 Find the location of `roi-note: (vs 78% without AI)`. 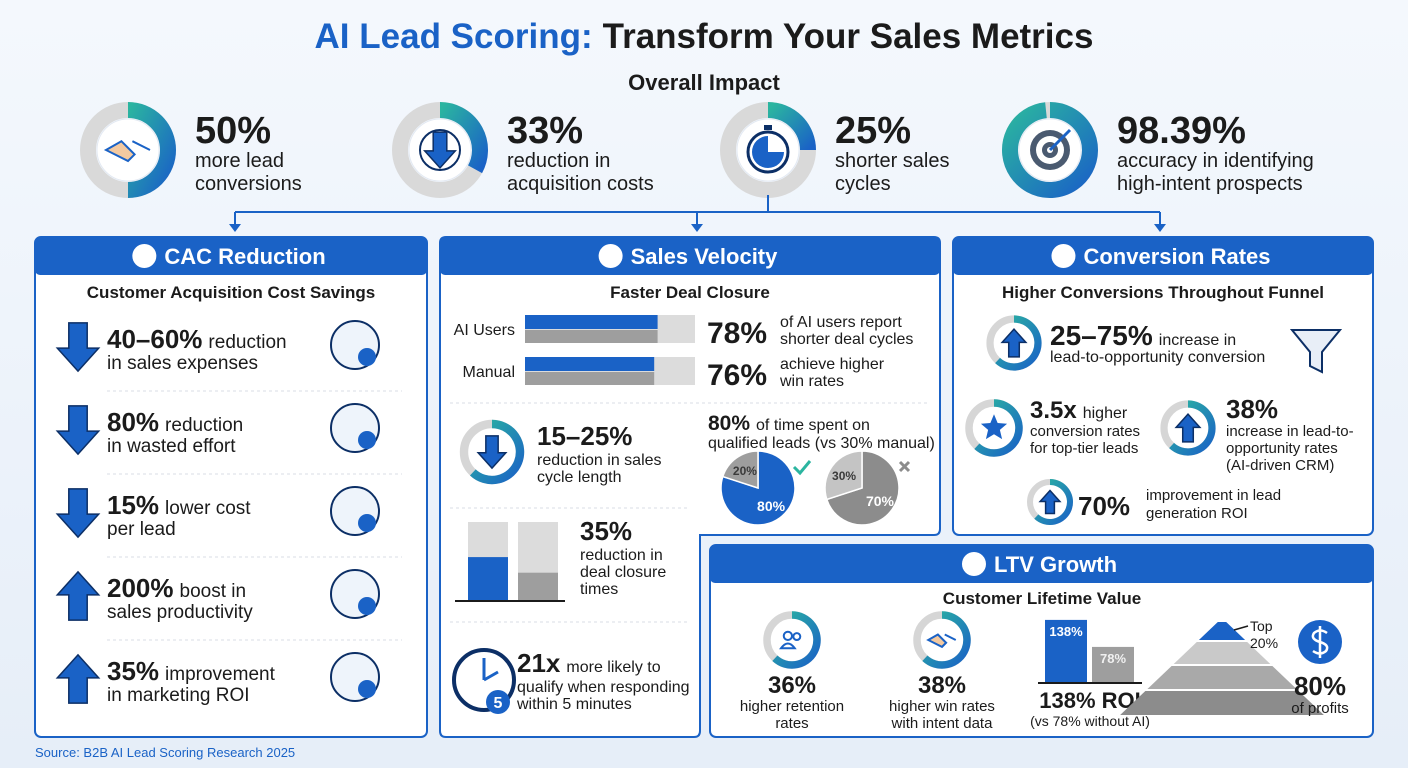

roi-note: (vs 78% without AI) is located at coordinates (1090, 721).